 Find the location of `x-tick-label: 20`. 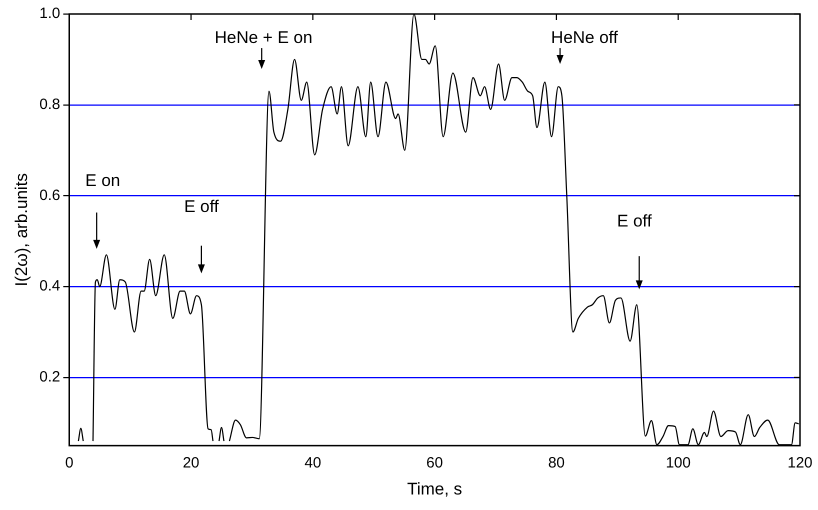

x-tick-label: 20 is located at coordinates (191, 463).